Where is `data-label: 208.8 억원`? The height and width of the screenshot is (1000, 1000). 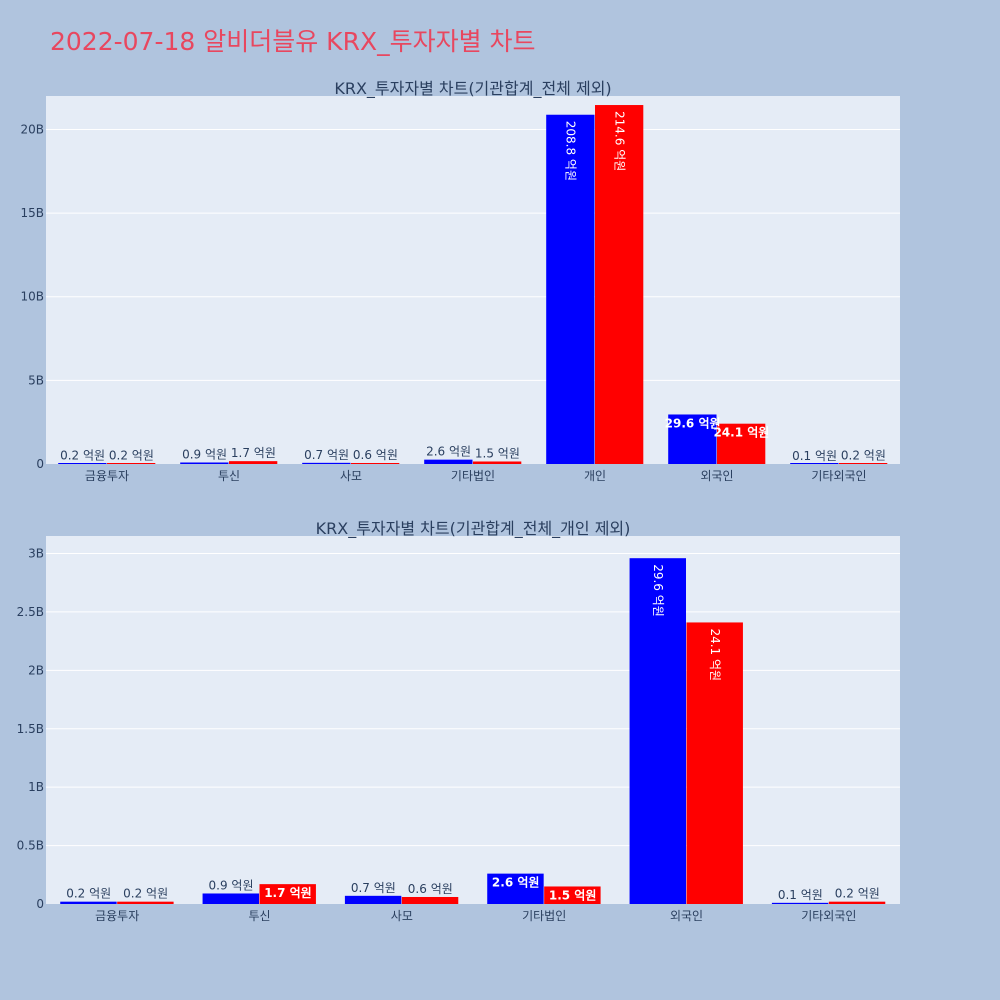 data-label: 208.8 억원 is located at coordinates (571, 151).